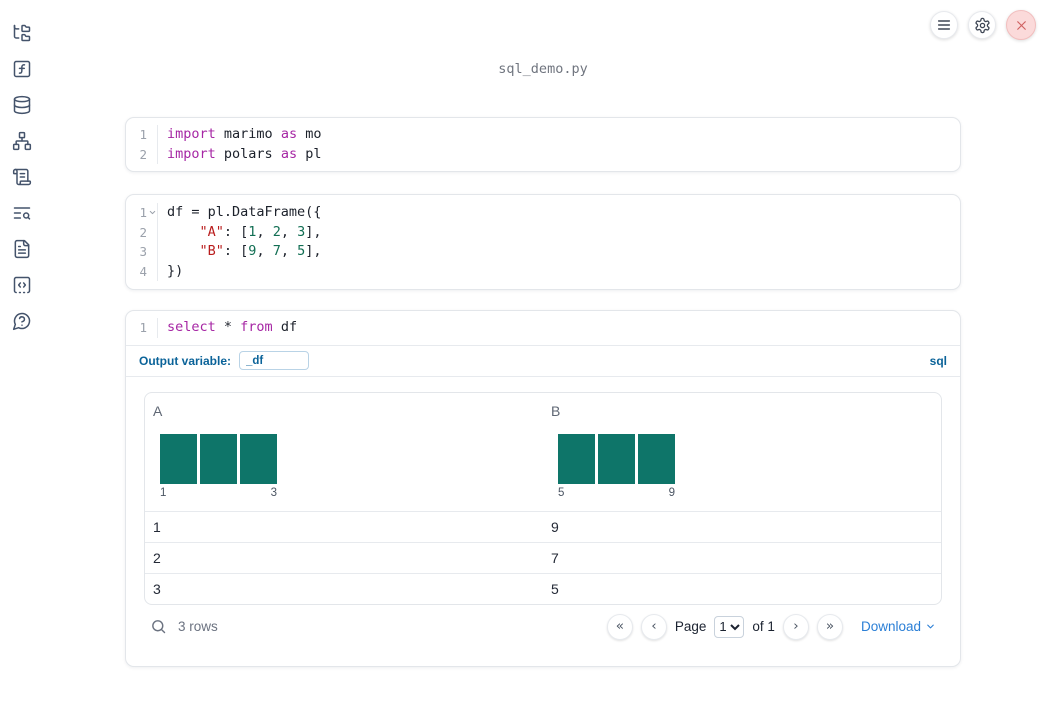  I want to click on code-line: 1 select * from df, so click(543, 328).